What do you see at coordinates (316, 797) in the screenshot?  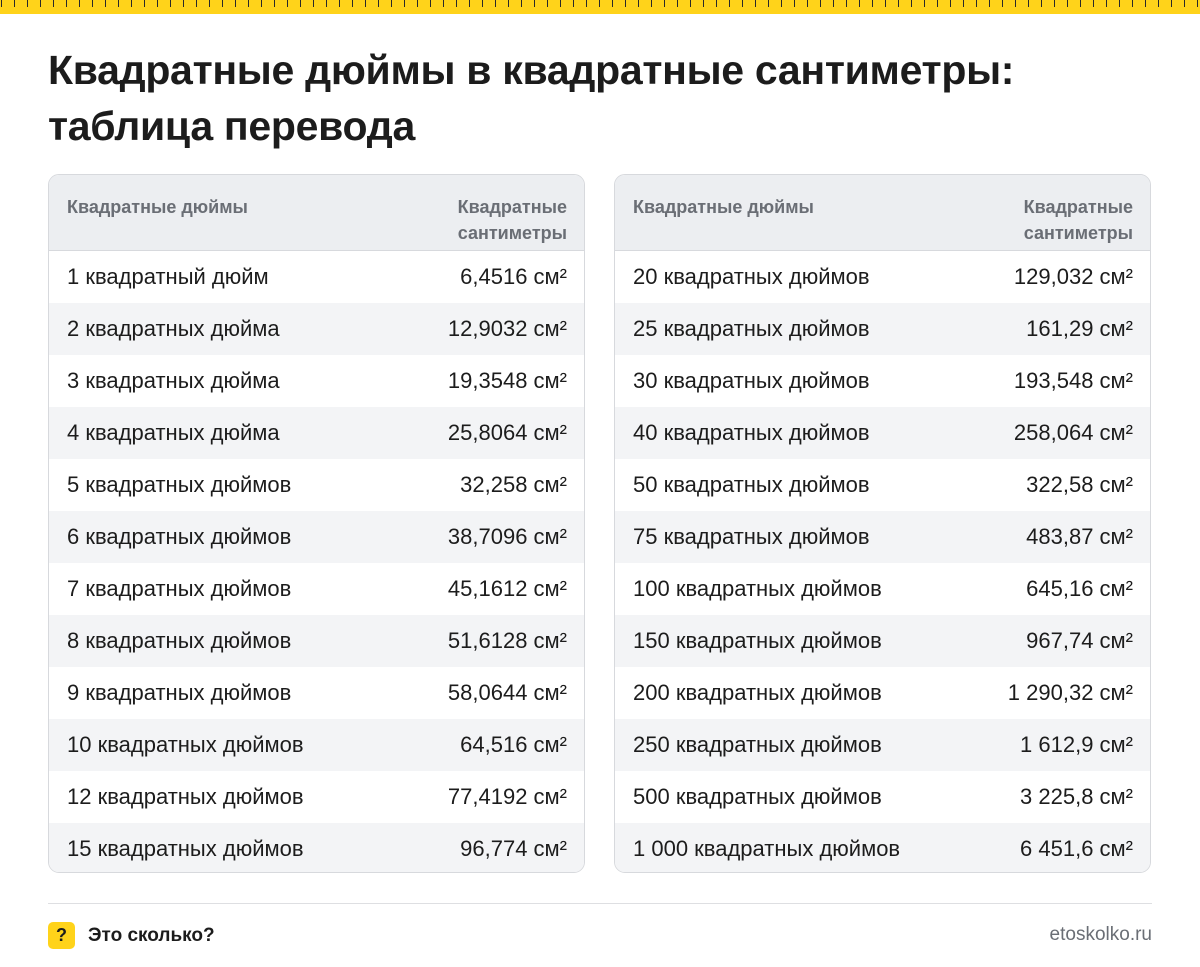 I see `table-row: 12 квадратных дюймов 77,4192 см²` at bounding box center [316, 797].